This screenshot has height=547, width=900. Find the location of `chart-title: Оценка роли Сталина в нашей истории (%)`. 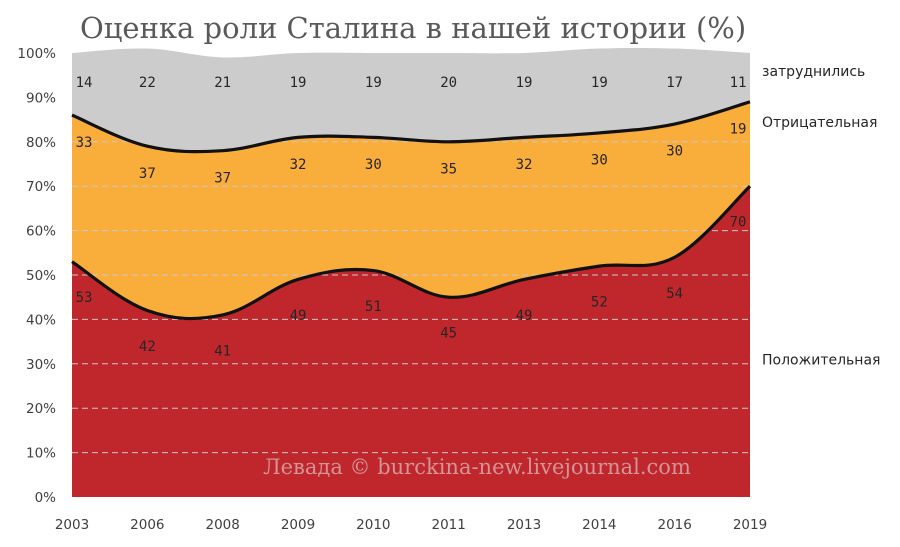

chart-title: Оценка роли Сталина в нашей истории (%) is located at coordinates (413, 28).